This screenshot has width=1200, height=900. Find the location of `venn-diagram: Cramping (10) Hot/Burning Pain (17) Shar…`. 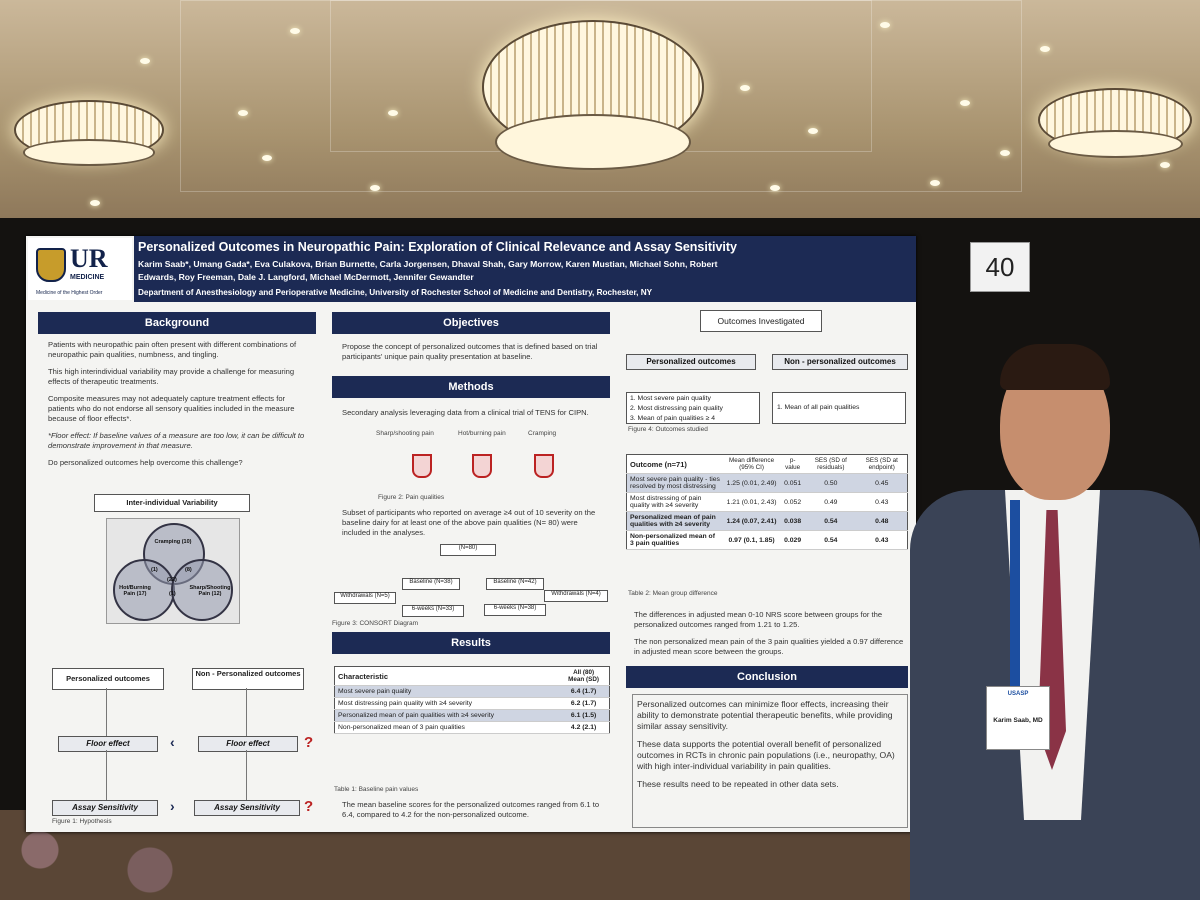

venn-diagram: Cramping (10) Hot/Burning Pain (17) Shar… is located at coordinates (173, 571).